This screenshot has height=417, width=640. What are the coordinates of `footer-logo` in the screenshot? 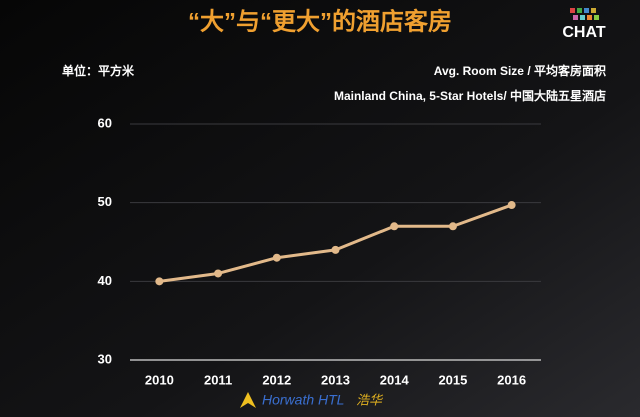 It's located at (248, 400).